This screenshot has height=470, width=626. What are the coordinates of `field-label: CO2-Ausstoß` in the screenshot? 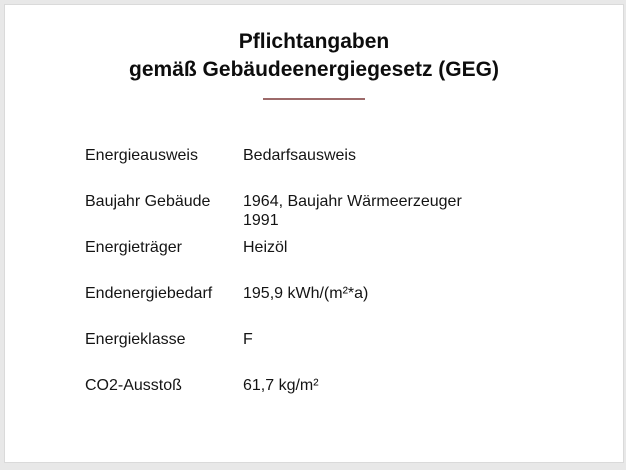 It's located at (133, 385).